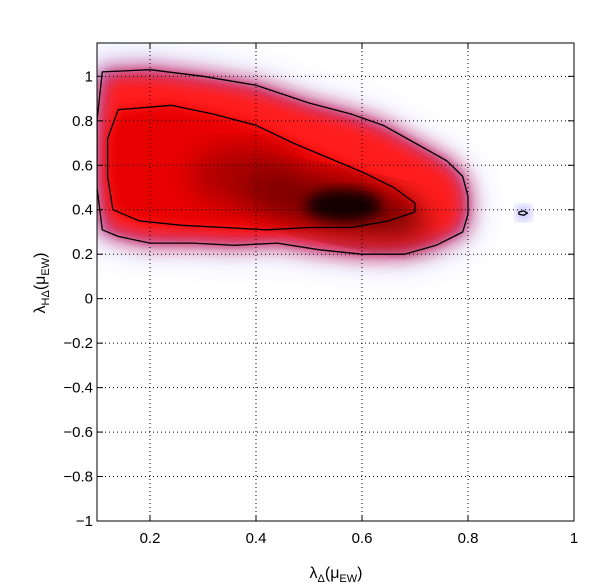  I want to click on density-peak, so click(343, 205).